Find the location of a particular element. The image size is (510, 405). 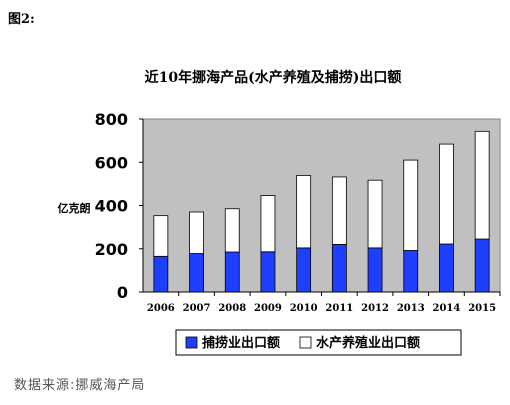

bar-aquaculture-2006 is located at coordinates (161, 236).